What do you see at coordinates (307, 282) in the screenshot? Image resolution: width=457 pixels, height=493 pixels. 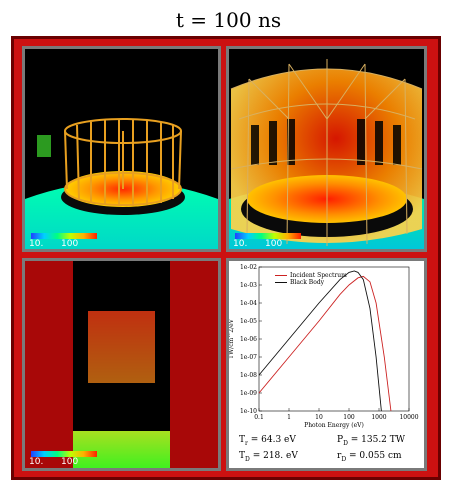 I see `legend-label-blackbody: Black Body` at bounding box center [307, 282].